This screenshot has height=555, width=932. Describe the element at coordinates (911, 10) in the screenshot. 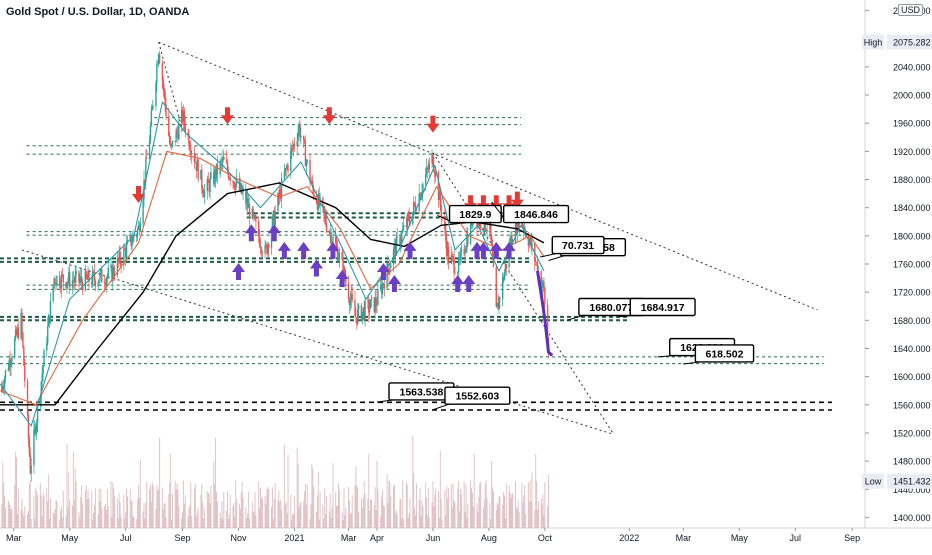

I see `currency-badge: USD` at that location.